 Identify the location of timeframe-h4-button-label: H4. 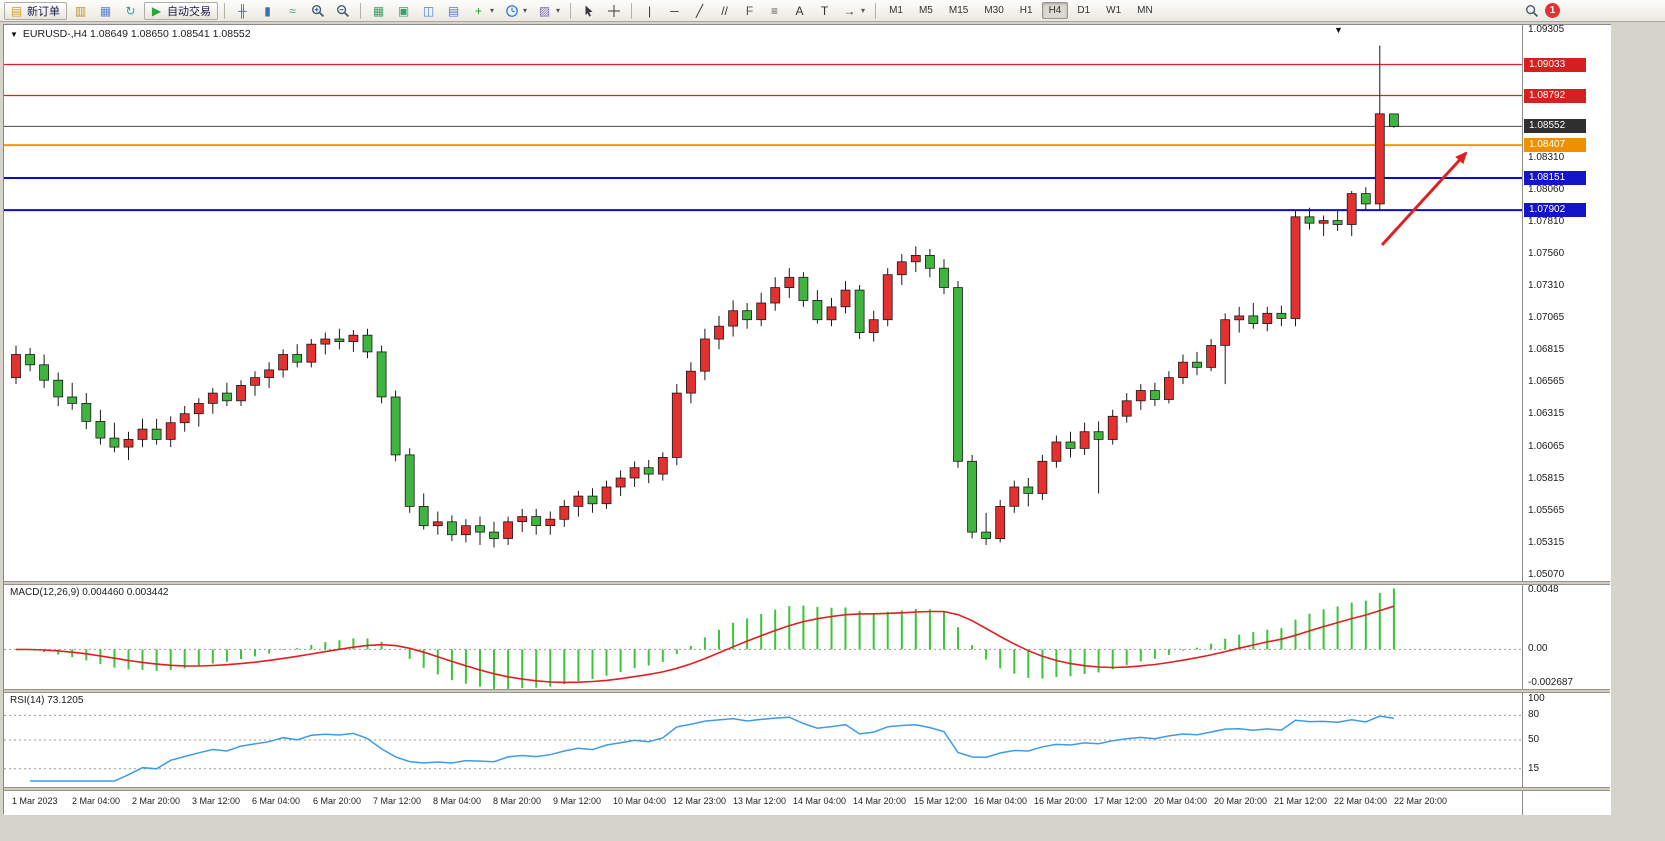
(1055, 10).